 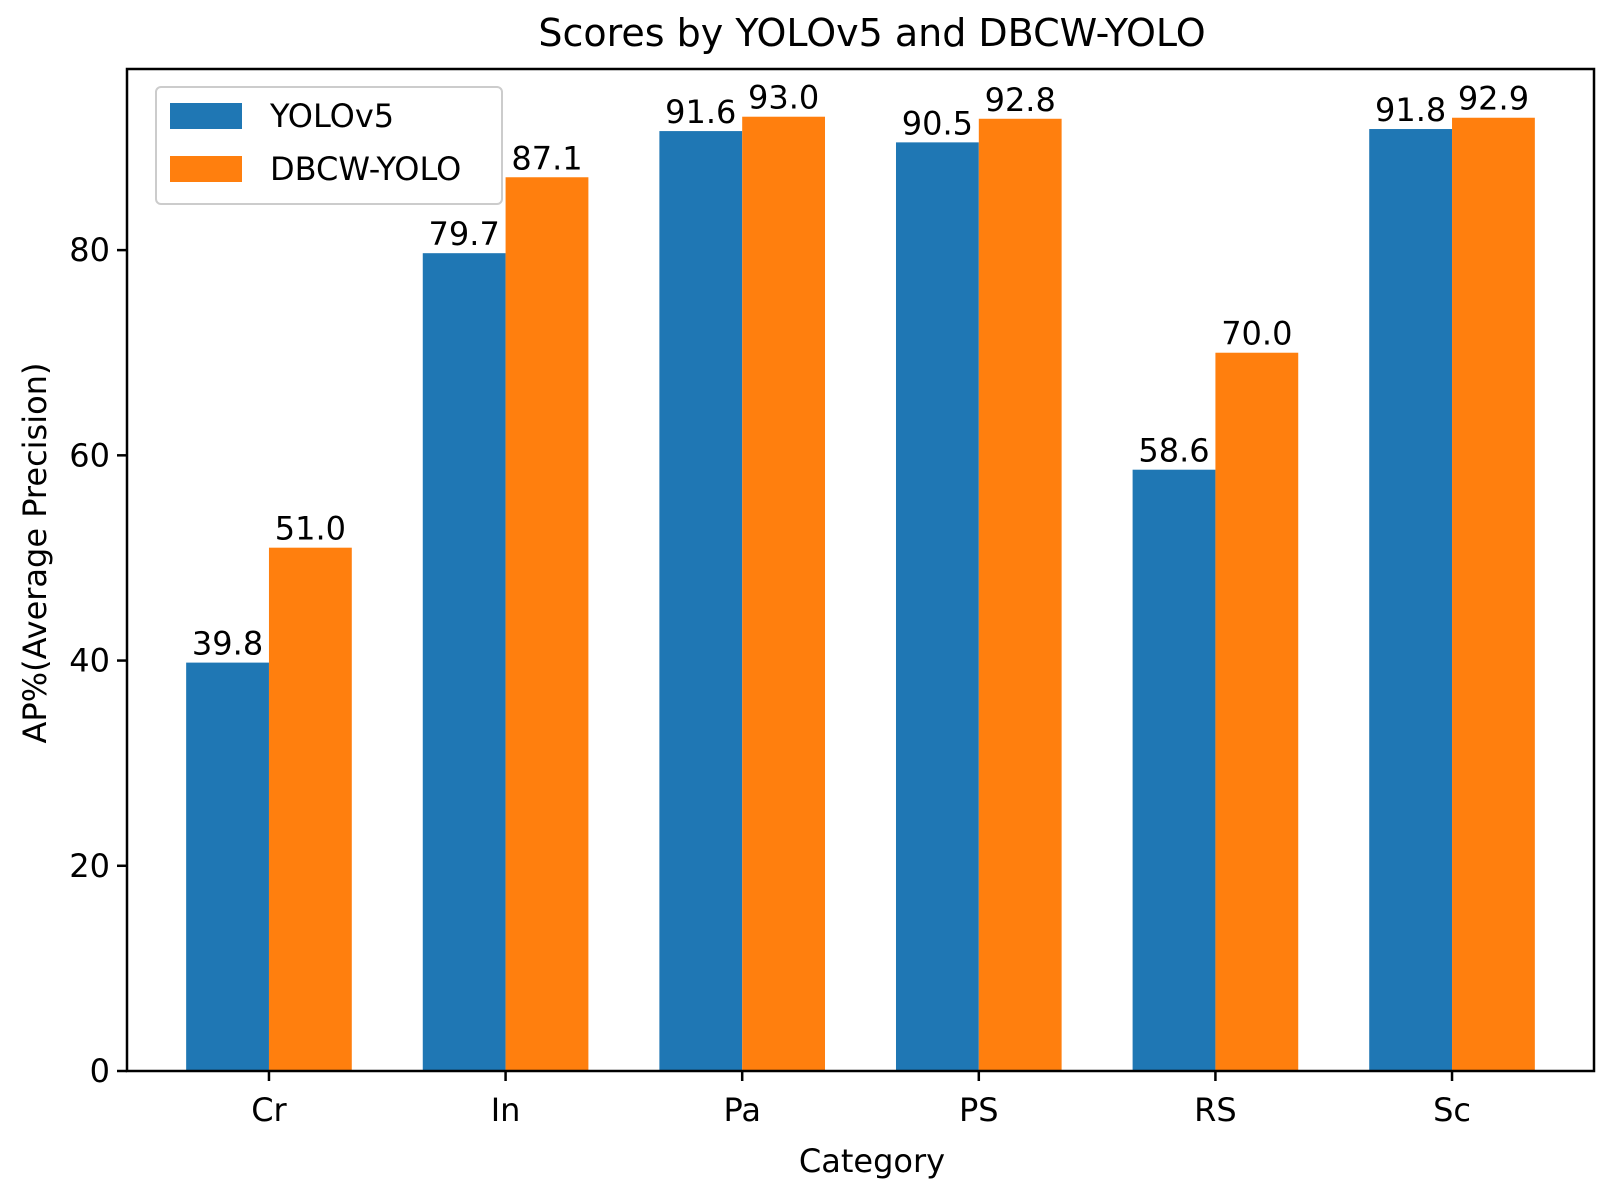 I want to click on data-label-dbcw-yolo-rs: 70.0, so click(x=1256, y=334).